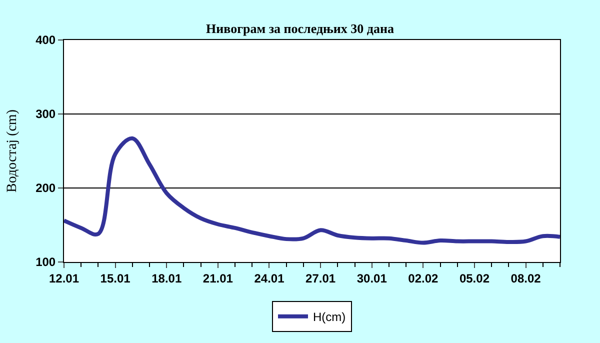  Describe the element at coordinates (321, 278) in the screenshot. I see `x-tick-label: 27.01` at that location.